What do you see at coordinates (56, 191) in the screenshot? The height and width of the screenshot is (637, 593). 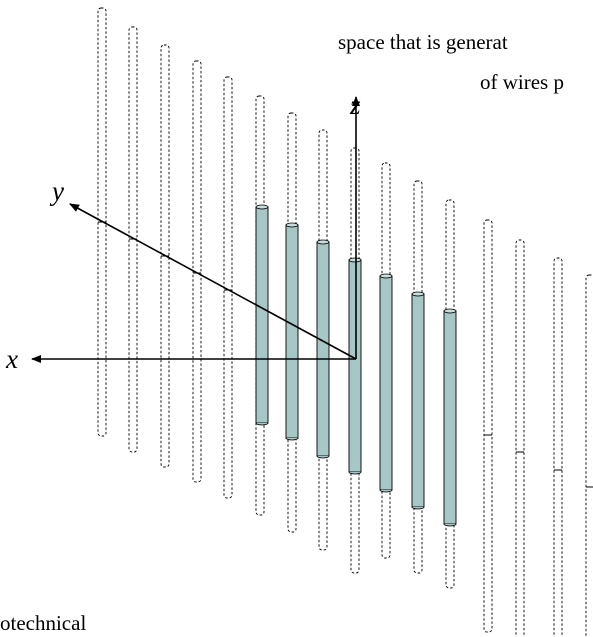 I see `y-axis-label: y` at bounding box center [56, 191].